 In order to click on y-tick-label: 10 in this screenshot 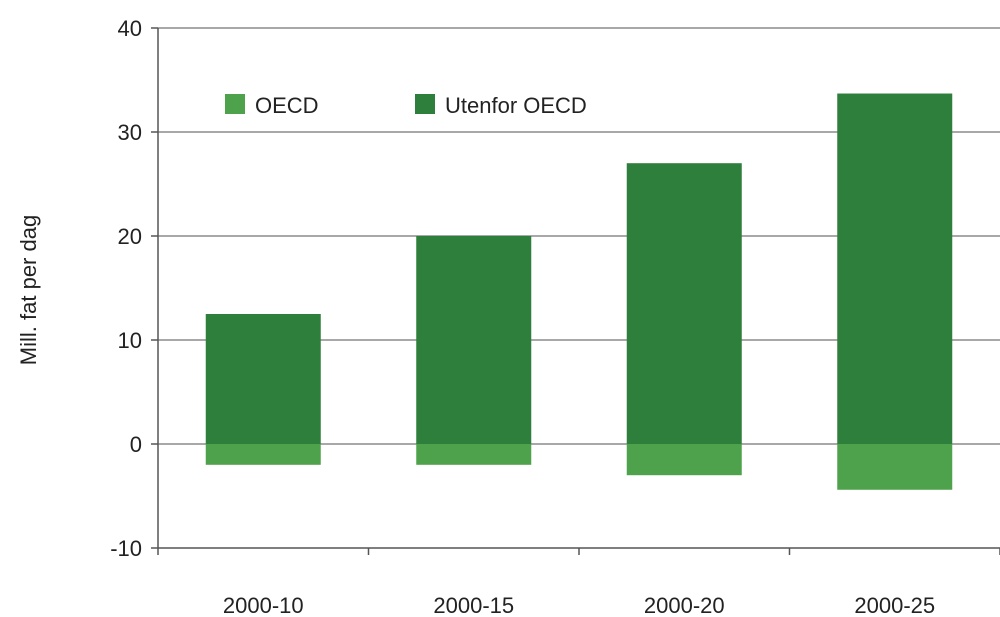, I will do `click(130, 340)`.